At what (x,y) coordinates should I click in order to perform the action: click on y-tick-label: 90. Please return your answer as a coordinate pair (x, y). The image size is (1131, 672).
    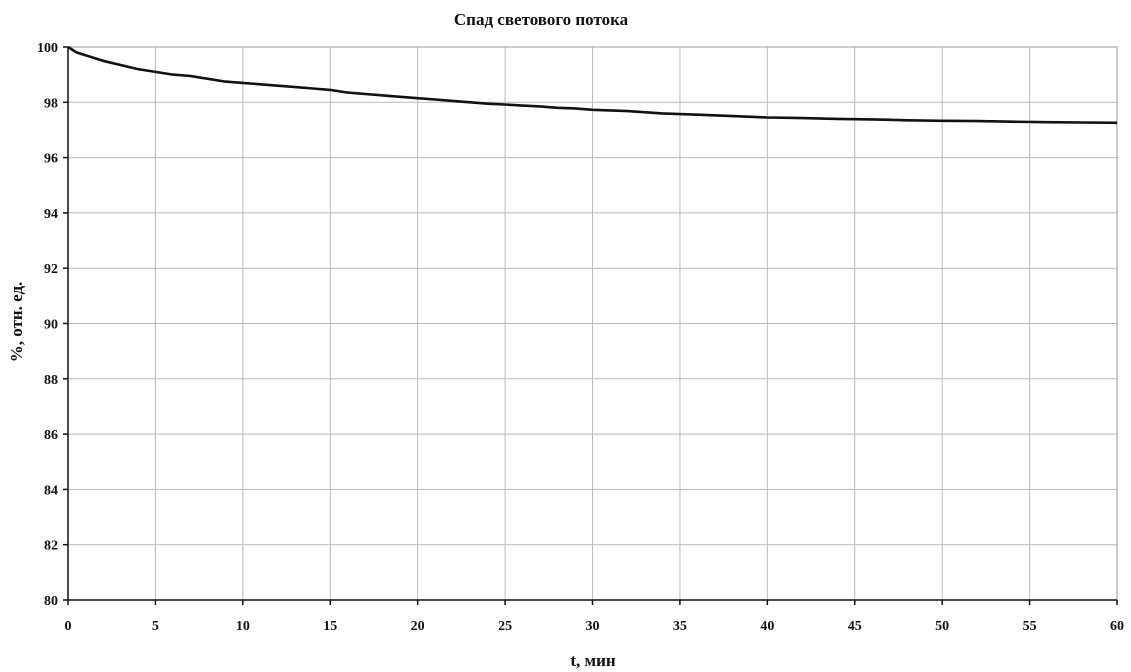
    Looking at the image, I should click on (51, 325).